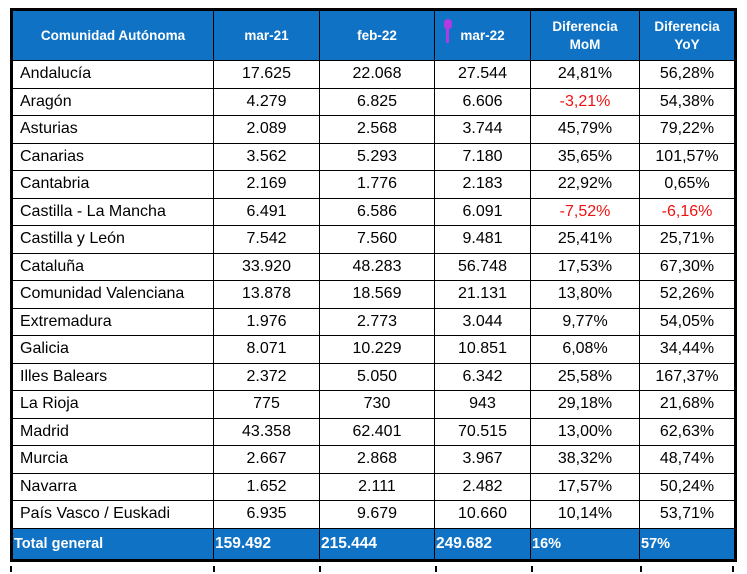 Image resolution: width=747 pixels, height=574 pixels. What do you see at coordinates (377, 239) in the screenshot?
I see `feb22-cell: 7.560` at bounding box center [377, 239].